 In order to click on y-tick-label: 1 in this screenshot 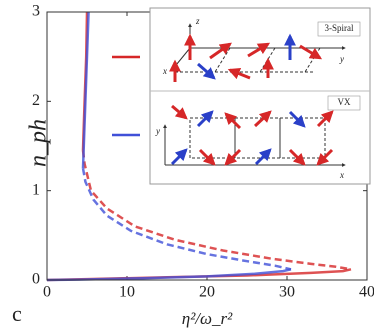, I will do `click(36, 189)`.